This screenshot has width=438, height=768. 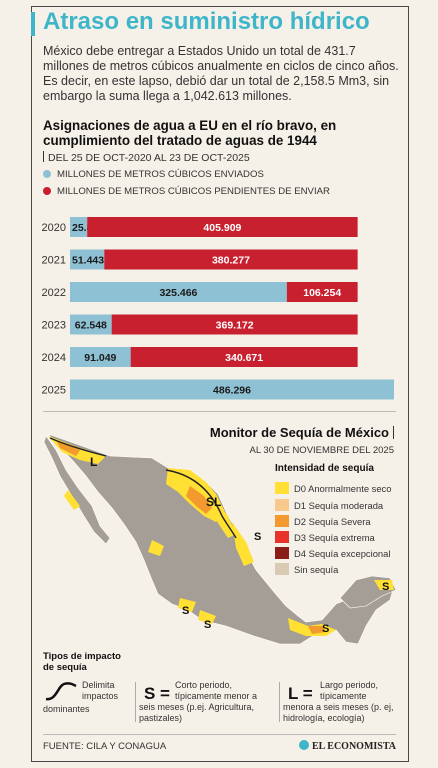 What do you see at coordinates (160, 174) in the screenshot?
I see `legend-label-sent: MILLONES DE METROS CÚBICOS ENVIADOS` at bounding box center [160, 174].